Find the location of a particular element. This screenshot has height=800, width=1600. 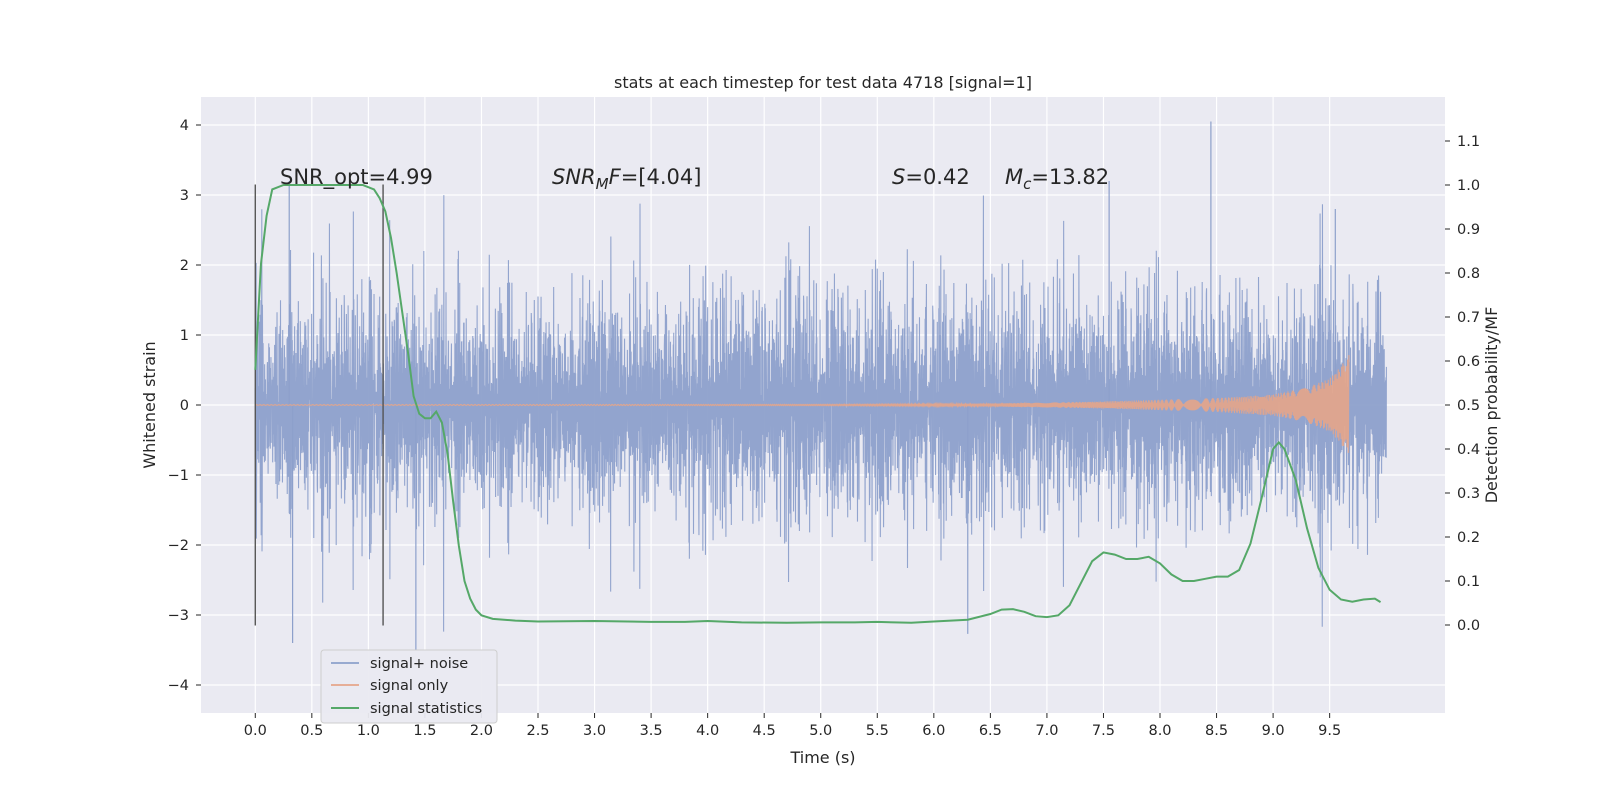

x-tick-label: 8.5 is located at coordinates (1216, 731).